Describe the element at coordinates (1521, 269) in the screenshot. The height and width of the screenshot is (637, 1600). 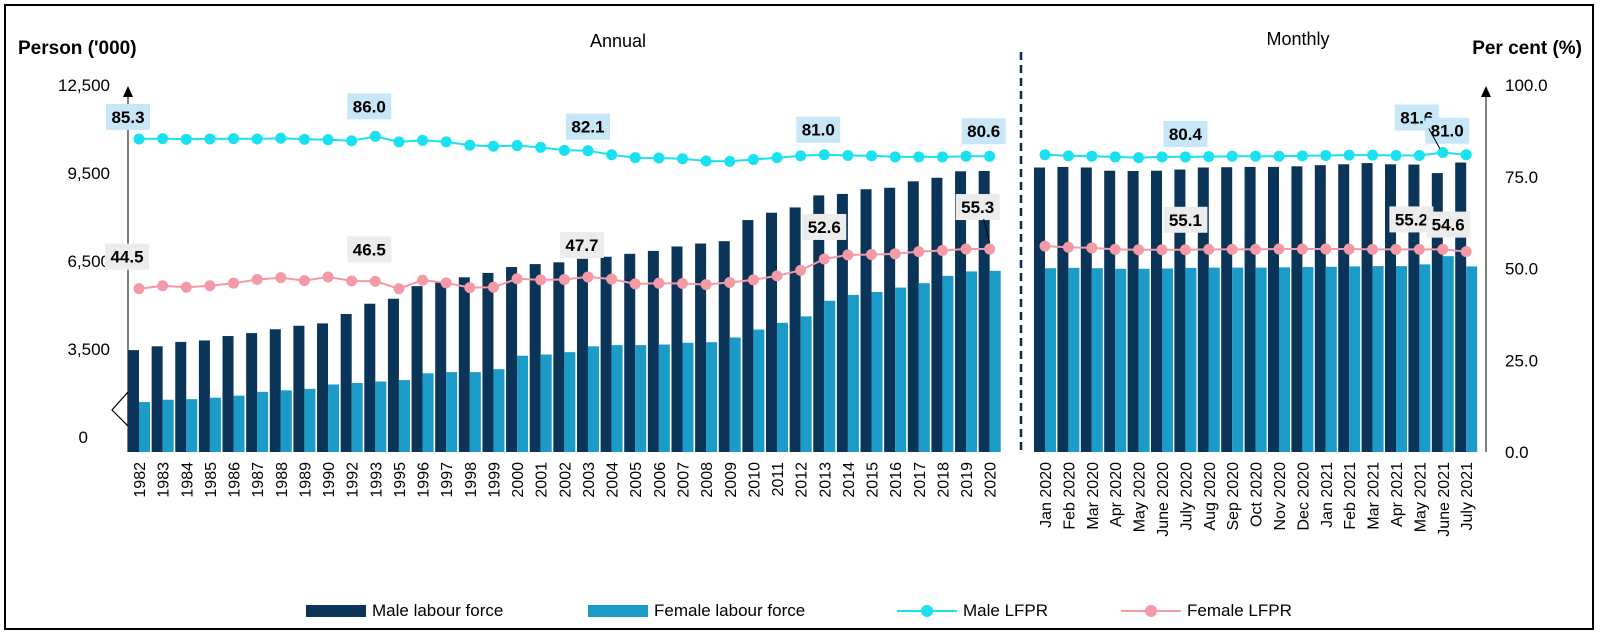
I see `right-tick-label: 50.0` at that location.